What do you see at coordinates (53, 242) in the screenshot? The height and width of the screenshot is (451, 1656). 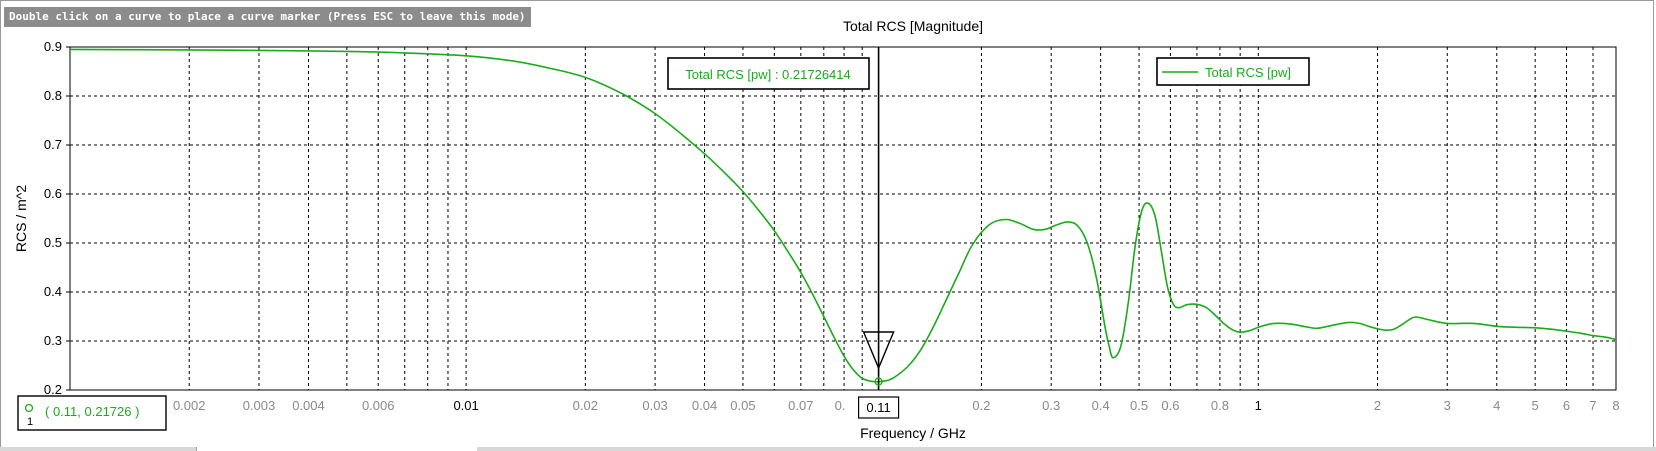 I see `y-tick-label: 0.5` at bounding box center [53, 242].